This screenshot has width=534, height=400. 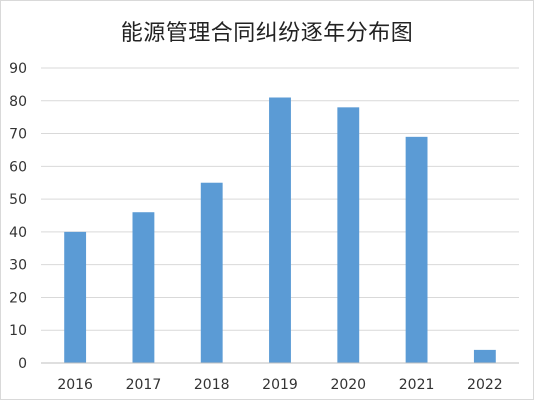 I want to click on y-tick-label: 10, so click(x=18, y=331).